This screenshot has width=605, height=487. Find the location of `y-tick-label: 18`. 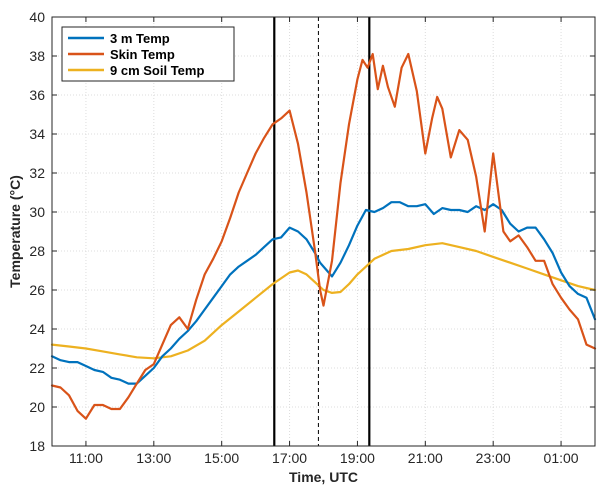

y-tick-label: 18 is located at coordinates (37, 446).